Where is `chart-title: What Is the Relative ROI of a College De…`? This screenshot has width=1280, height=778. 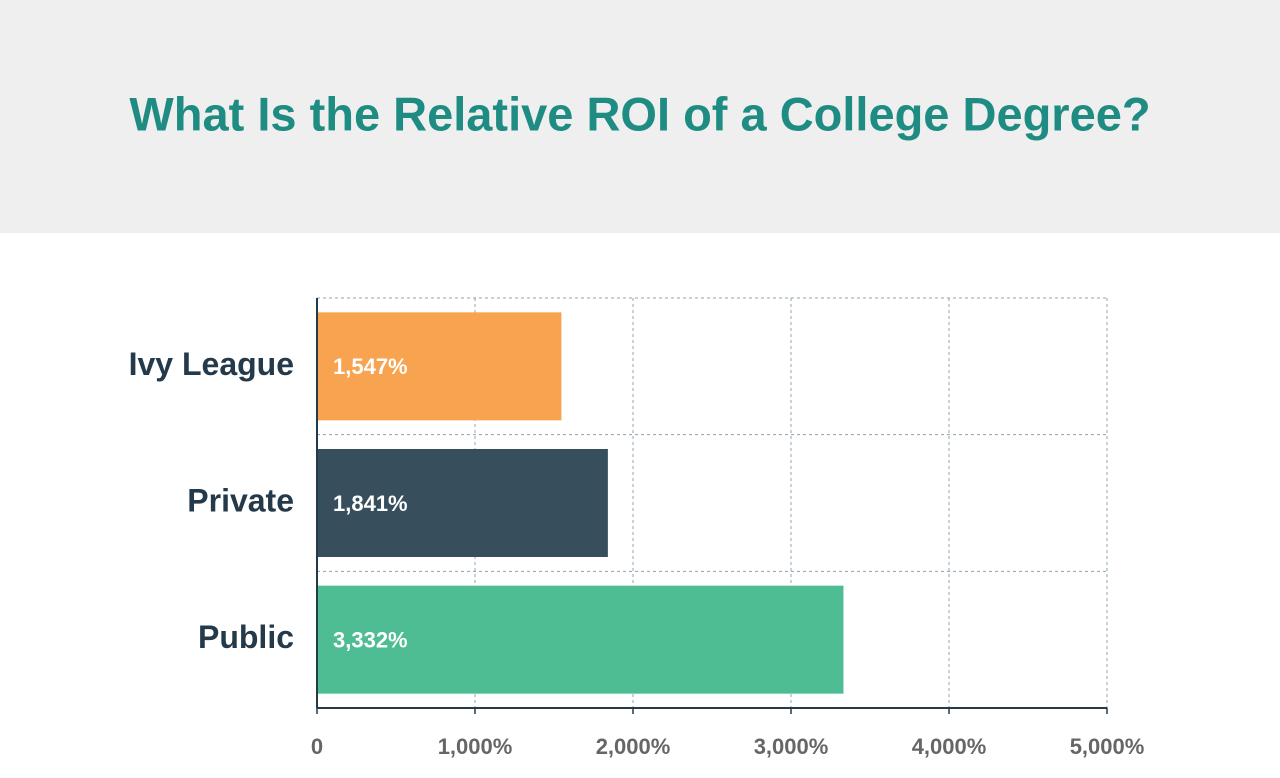
chart-title: What Is the Relative ROI of a College De… is located at coordinates (639, 113).